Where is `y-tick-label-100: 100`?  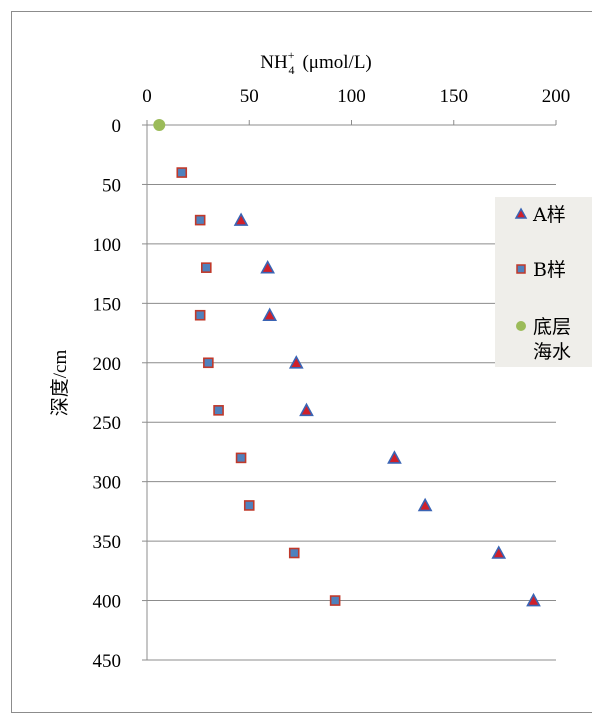 y-tick-label-100: 100 is located at coordinates (107, 245).